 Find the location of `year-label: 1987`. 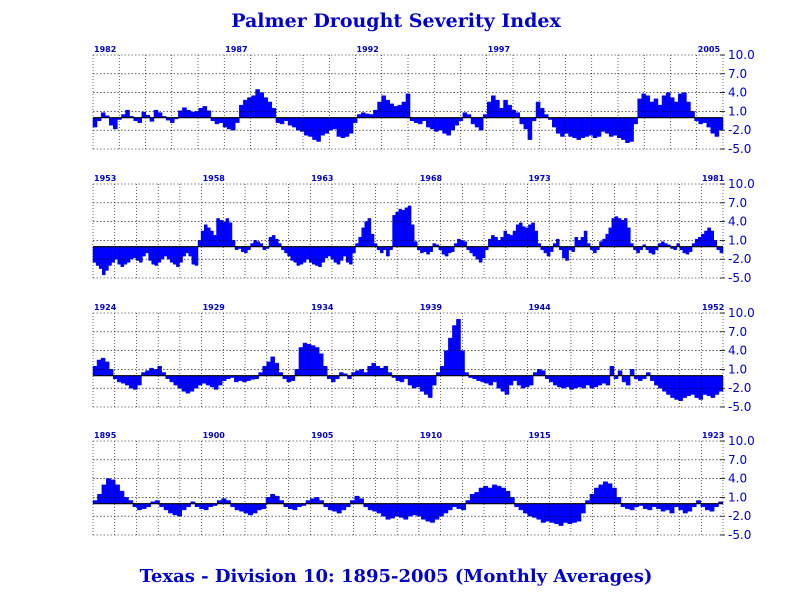

year-label: 1987 is located at coordinates (236, 49).